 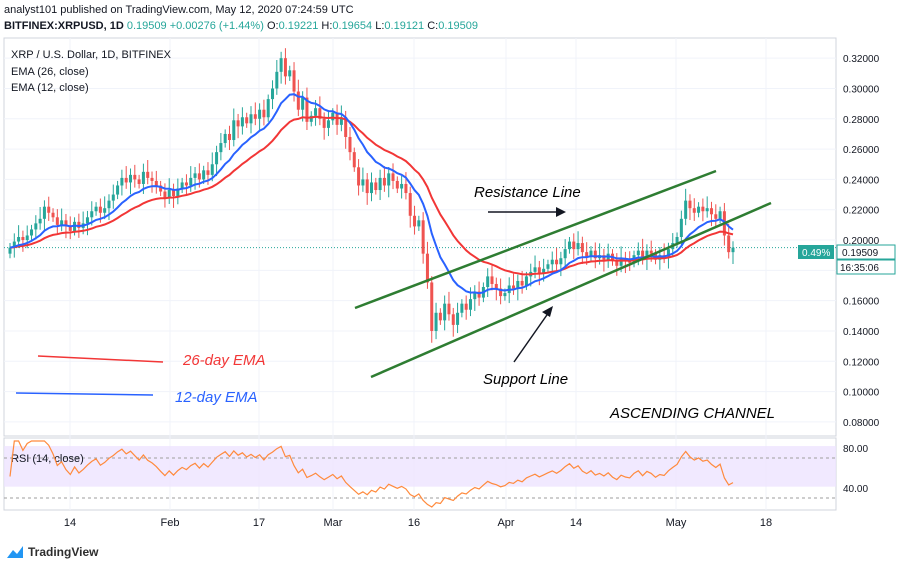 What do you see at coordinates (272, 26) in the screenshot?
I see `open-label: O:` at bounding box center [272, 26].